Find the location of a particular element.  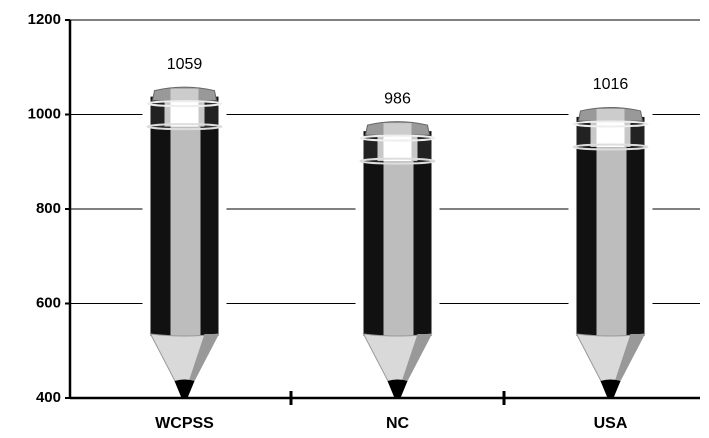

value-label: 986 is located at coordinates (397, 98).